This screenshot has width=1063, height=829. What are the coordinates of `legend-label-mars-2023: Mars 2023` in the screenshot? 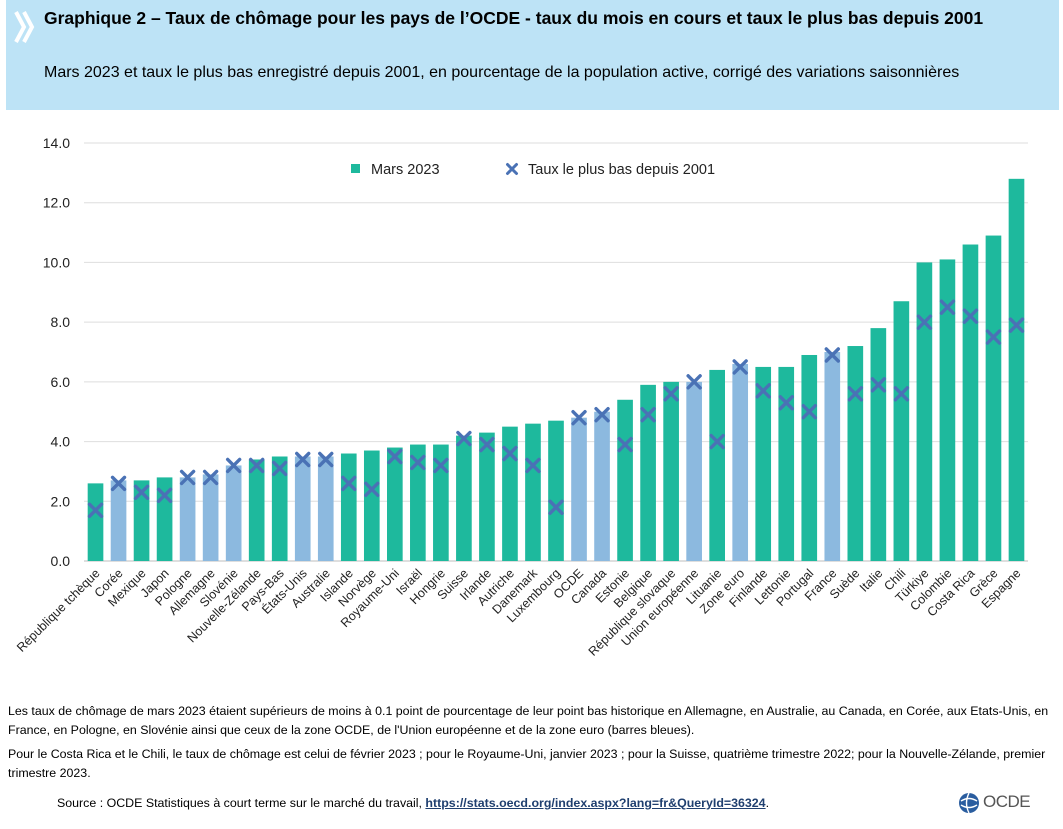 It's located at (405, 170).